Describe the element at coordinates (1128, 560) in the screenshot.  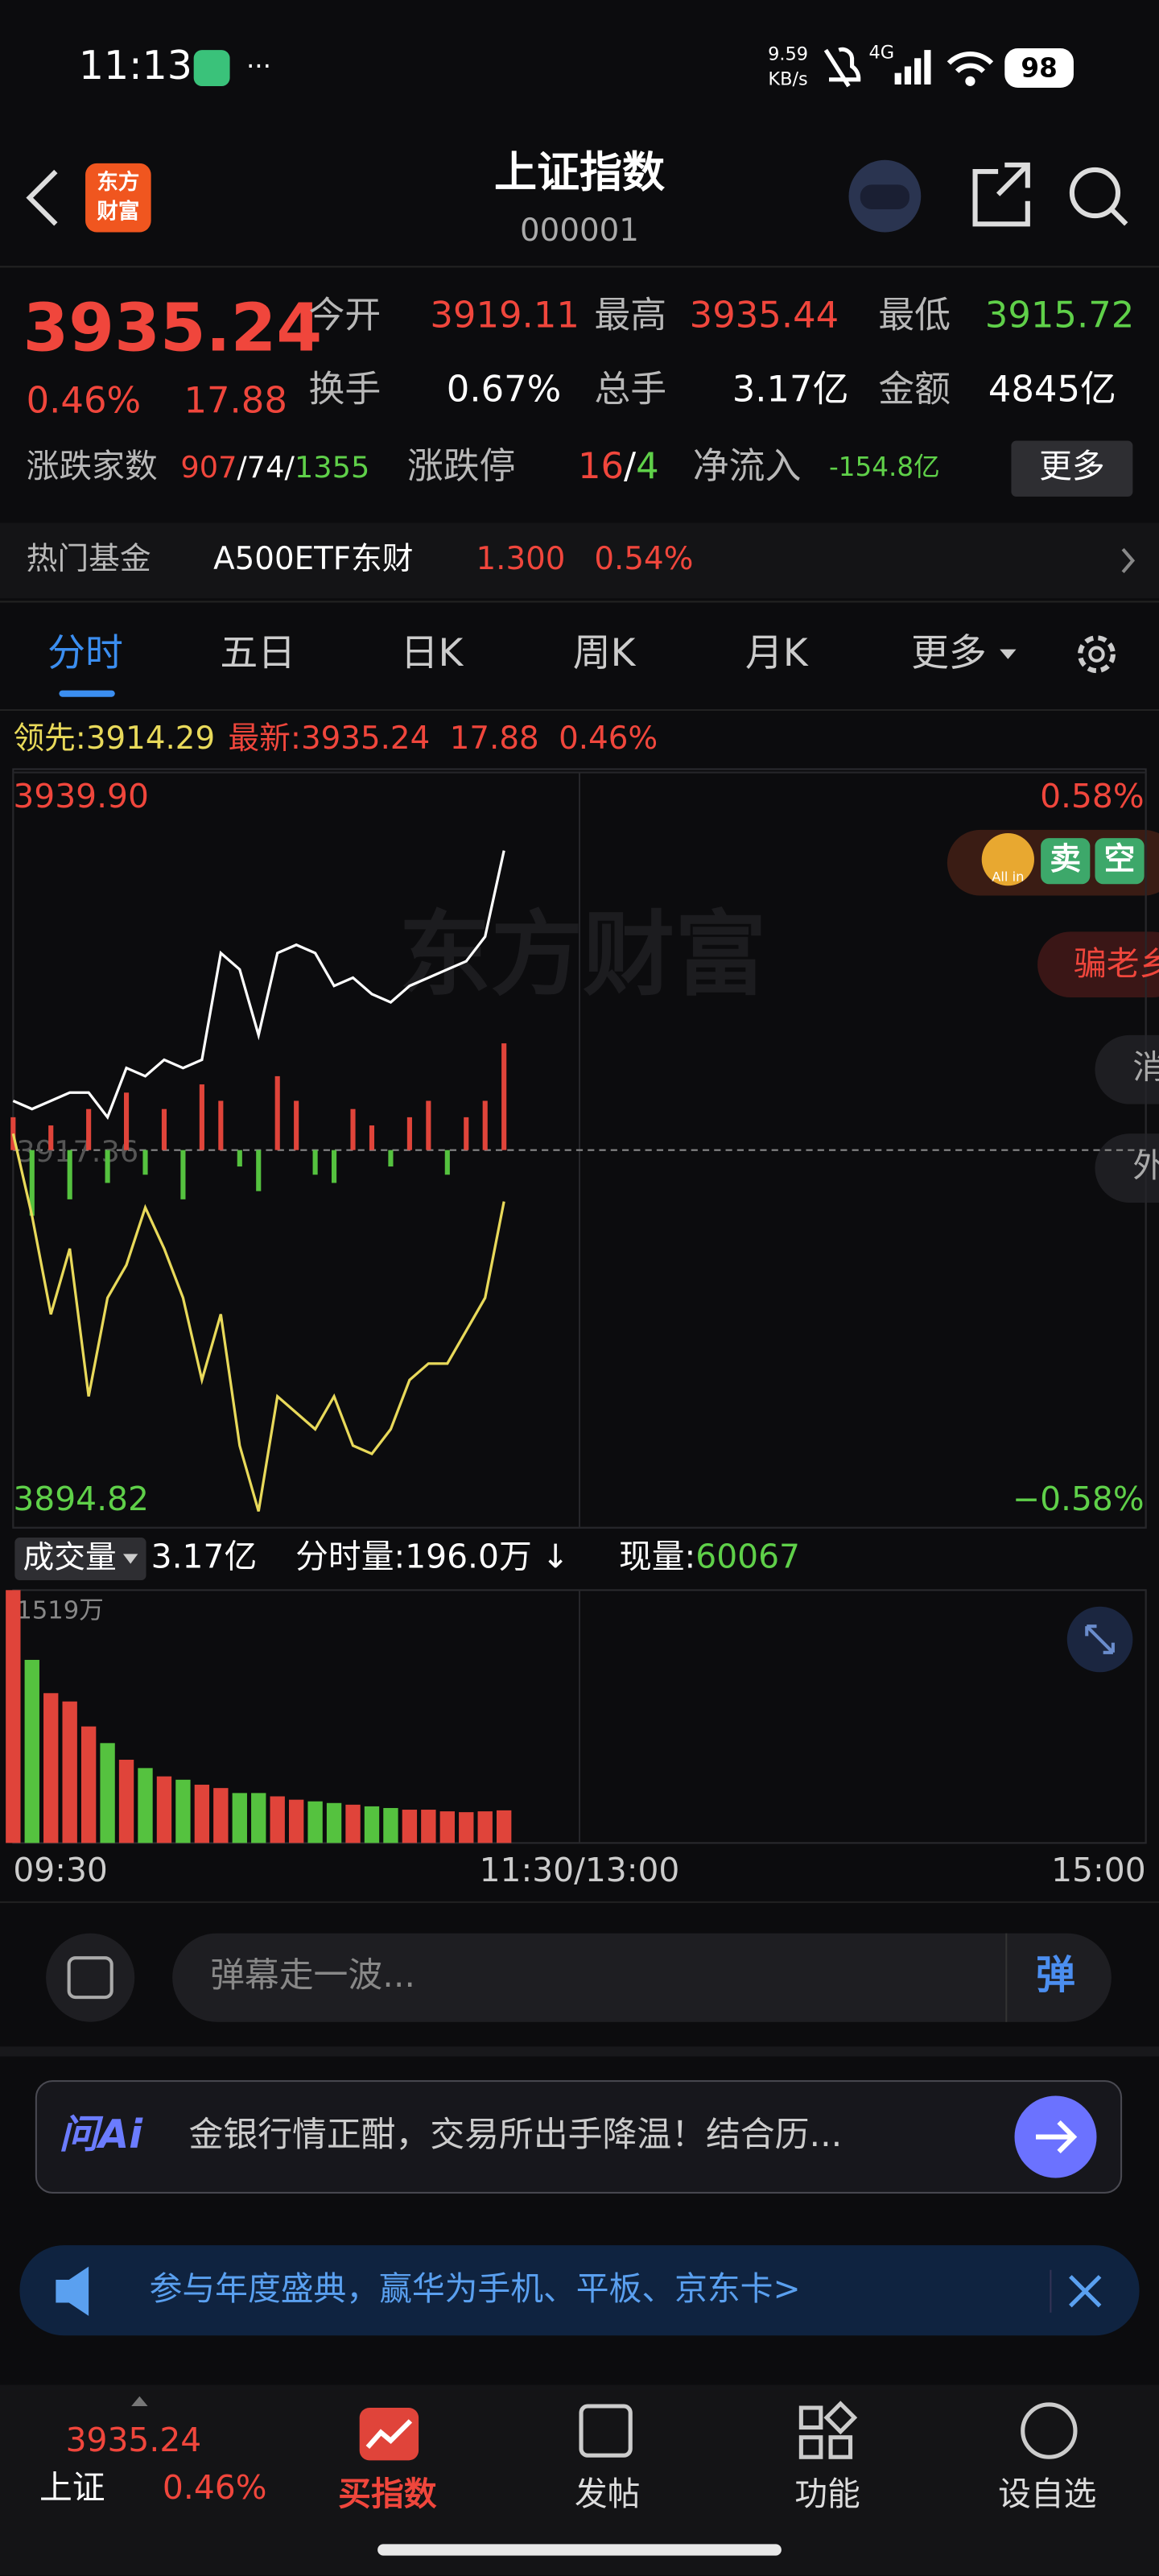
I see `chevron` at that location.